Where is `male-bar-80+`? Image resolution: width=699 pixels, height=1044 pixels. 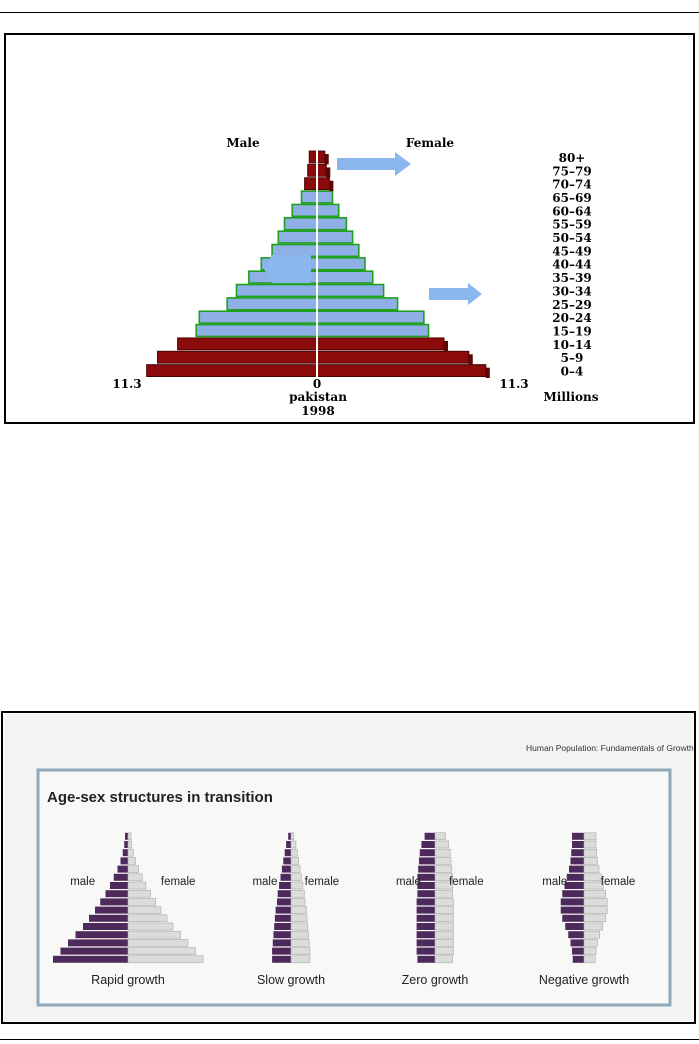
male-bar-80+ is located at coordinates (313, 157).